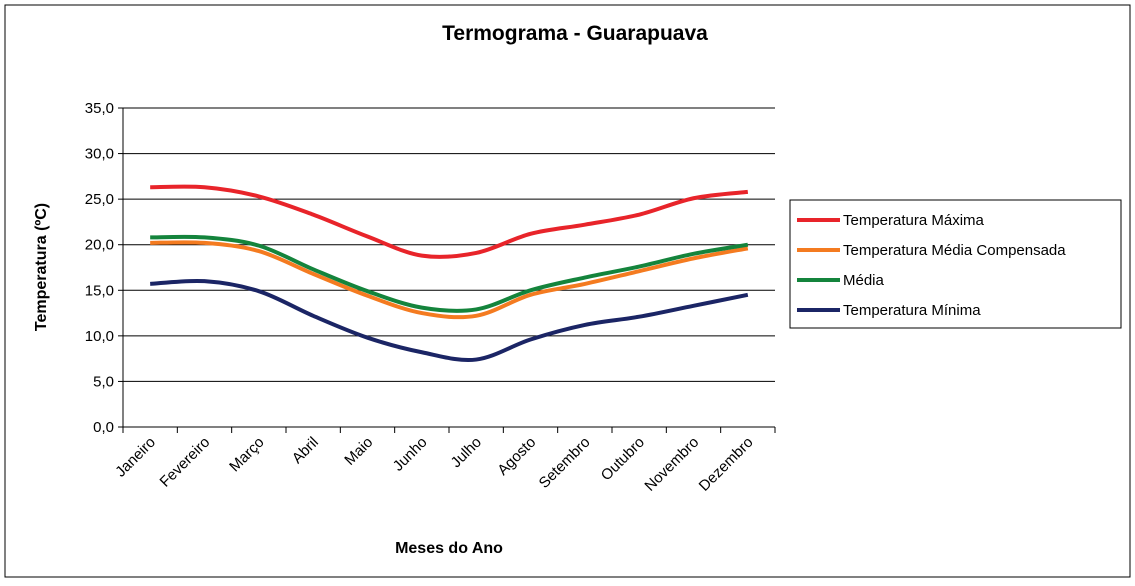 The image size is (1135, 586). I want to click on y-tick-label: 5,0, so click(103, 381).